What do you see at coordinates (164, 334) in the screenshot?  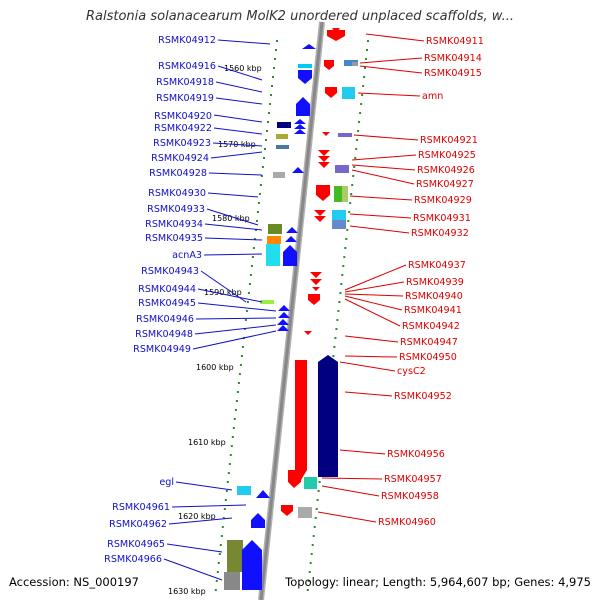 I see `gene-label: RSMK04948` at bounding box center [164, 334].